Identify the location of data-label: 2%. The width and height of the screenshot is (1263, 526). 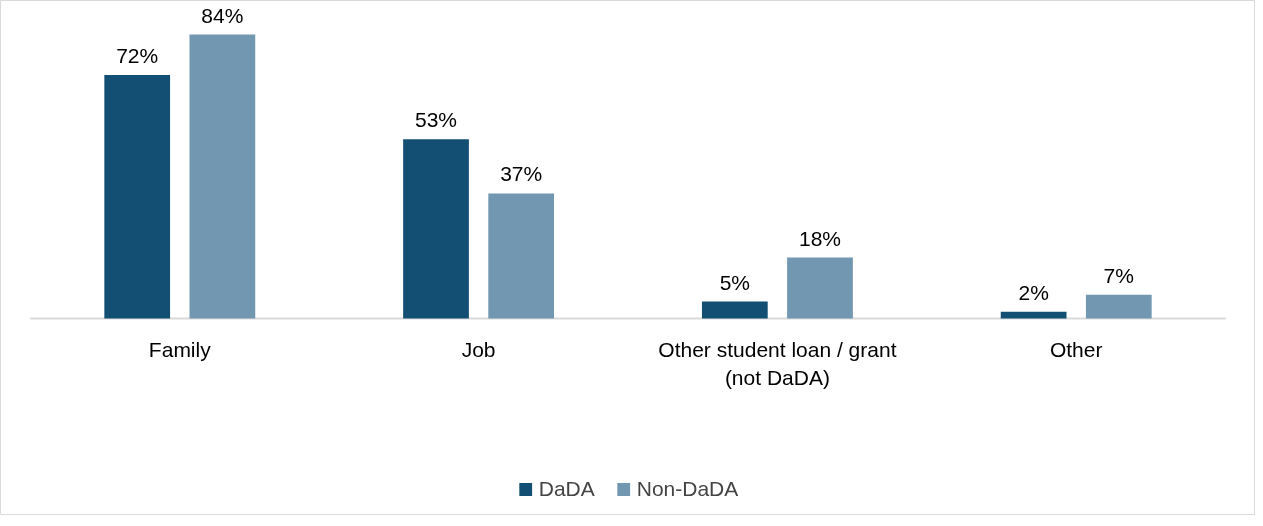
(1033, 292).